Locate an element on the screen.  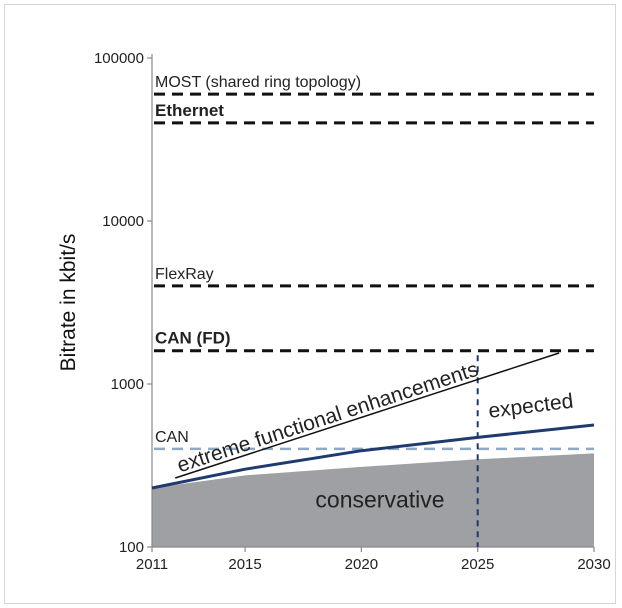
expected-series-label: expected is located at coordinates (530, 406).